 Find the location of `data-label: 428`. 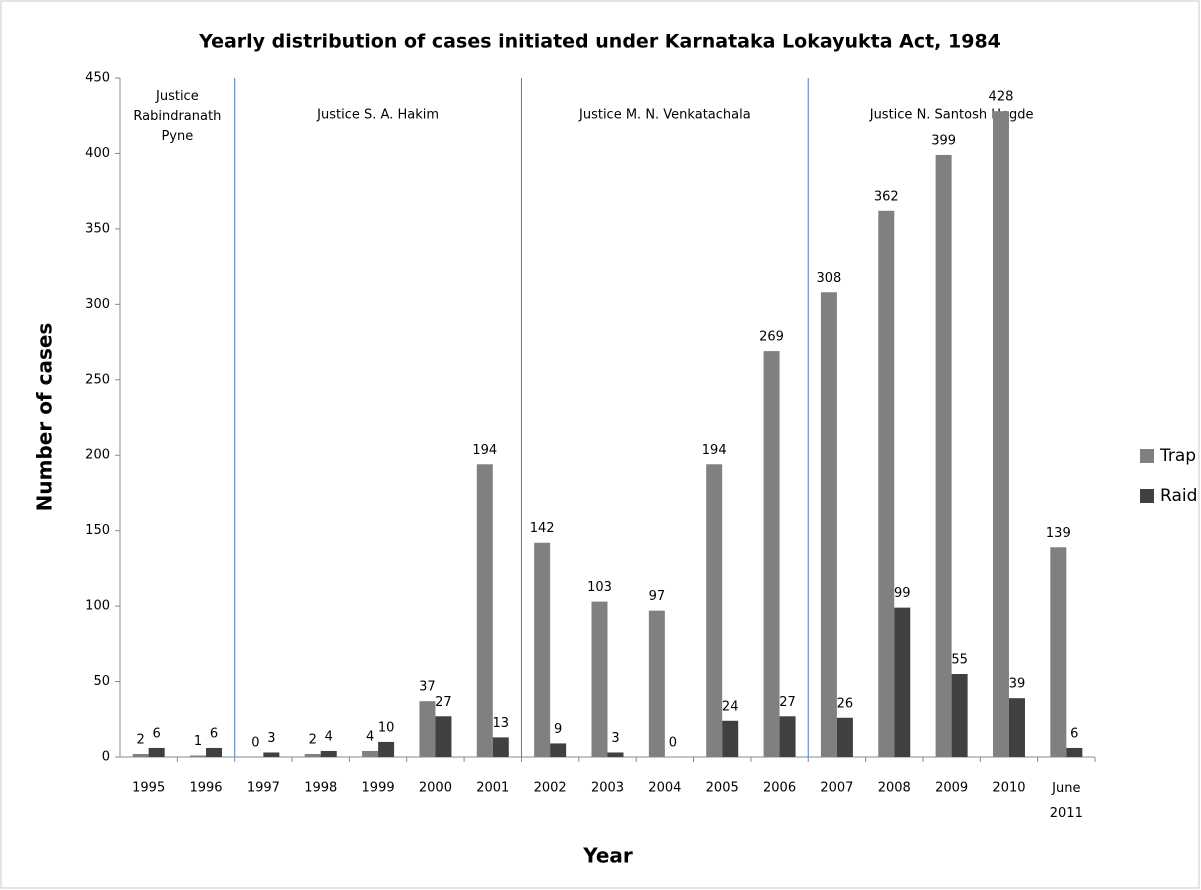

data-label: 428 is located at coordinates (1001, 97).